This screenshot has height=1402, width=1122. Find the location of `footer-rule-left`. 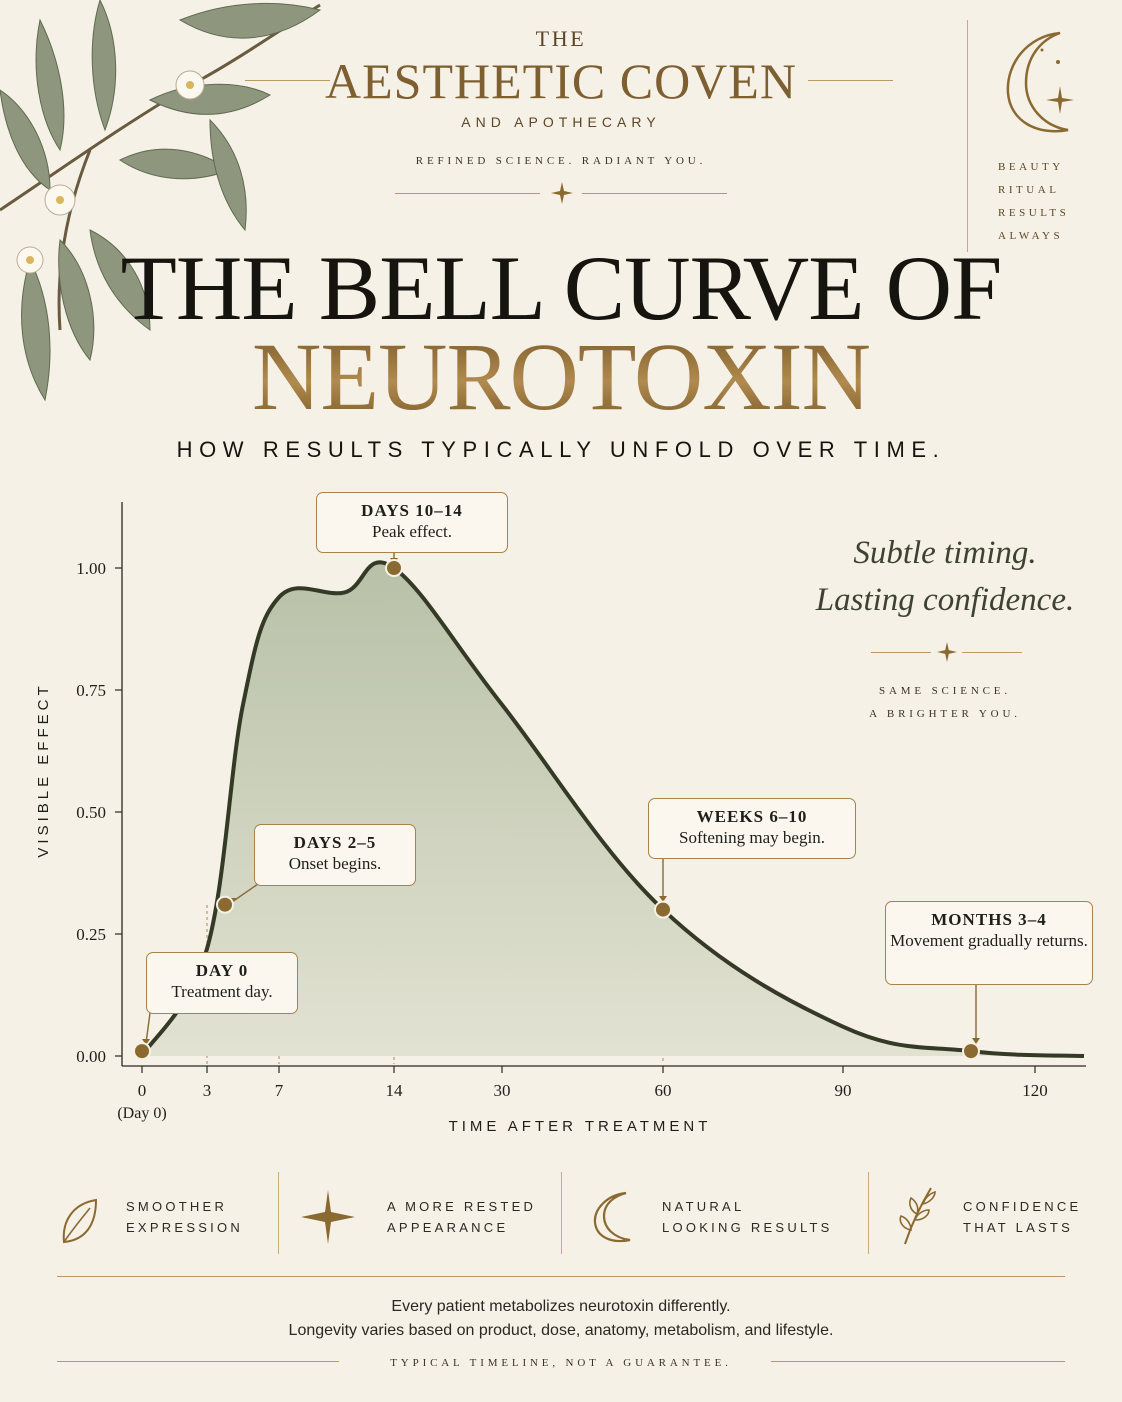

footer-rule-left is located at coordinates (198, 1361).